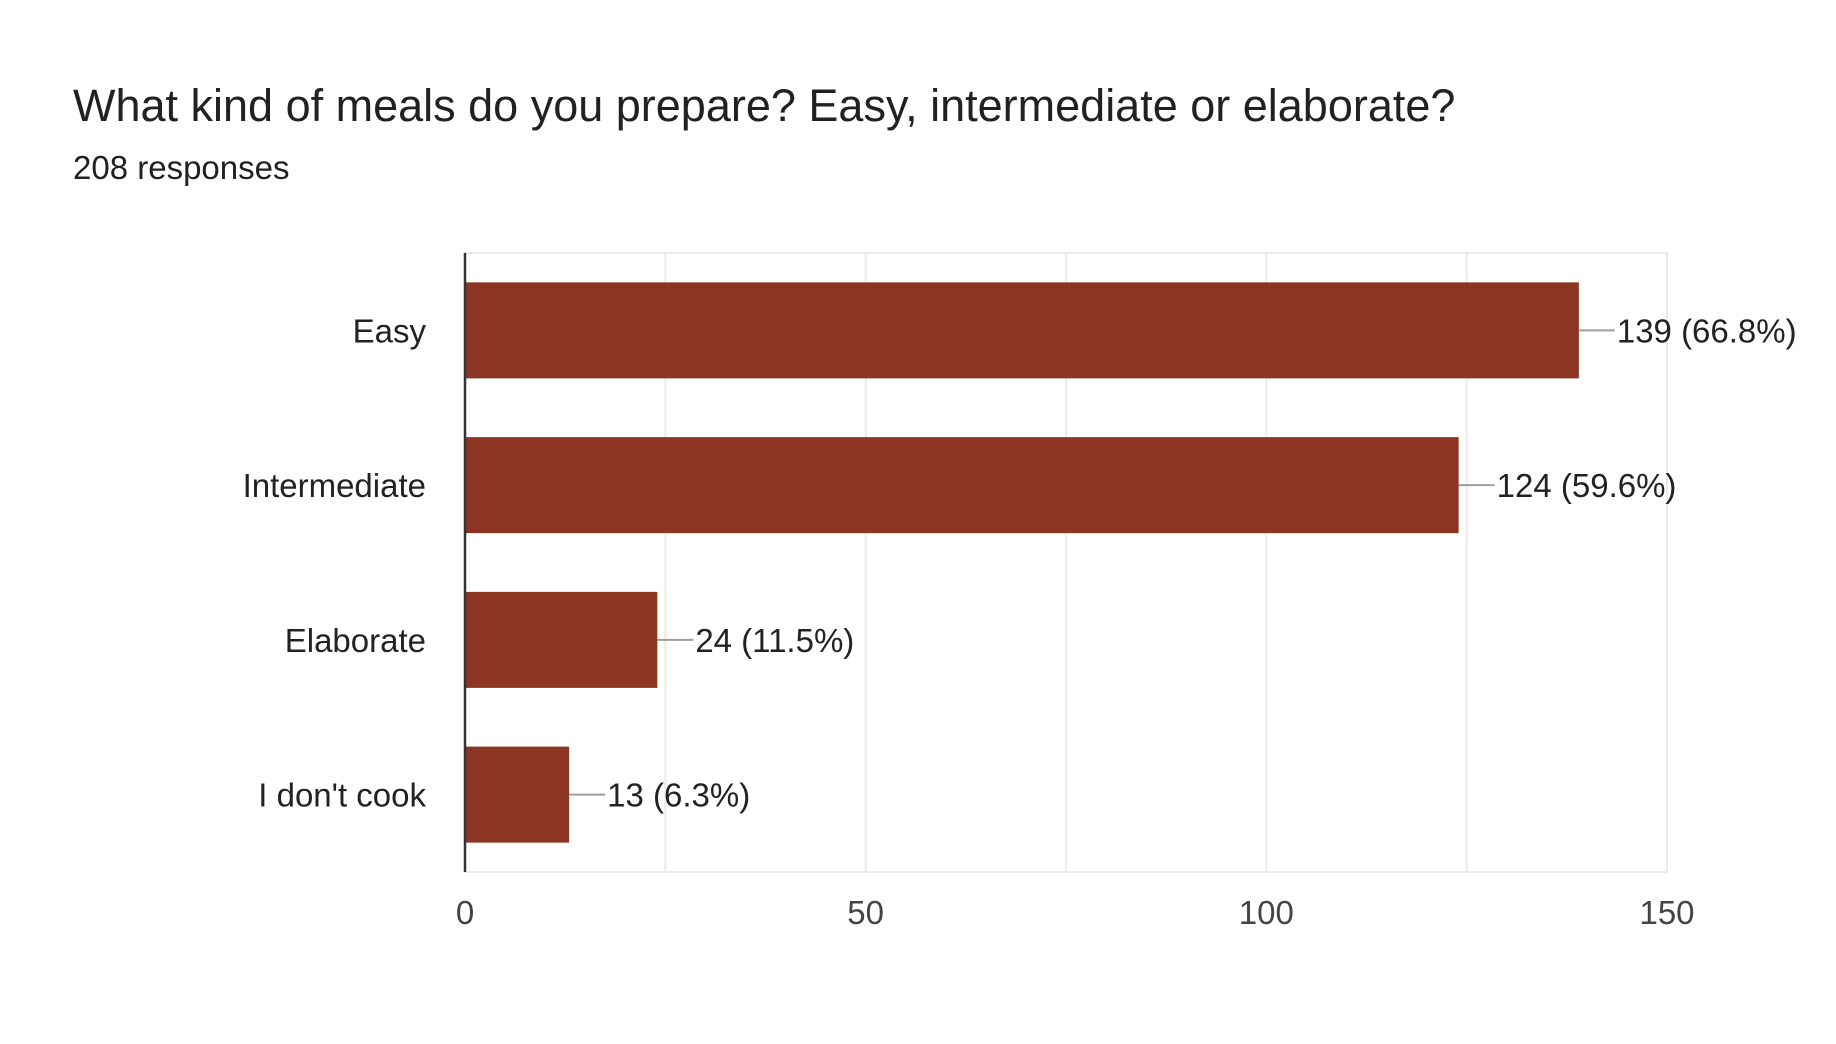 This screenshot has height=1044, width=1836. Describe the element at coordinates (342, 795) in the screenshot. I see `category-label: I don't cook` at that location.